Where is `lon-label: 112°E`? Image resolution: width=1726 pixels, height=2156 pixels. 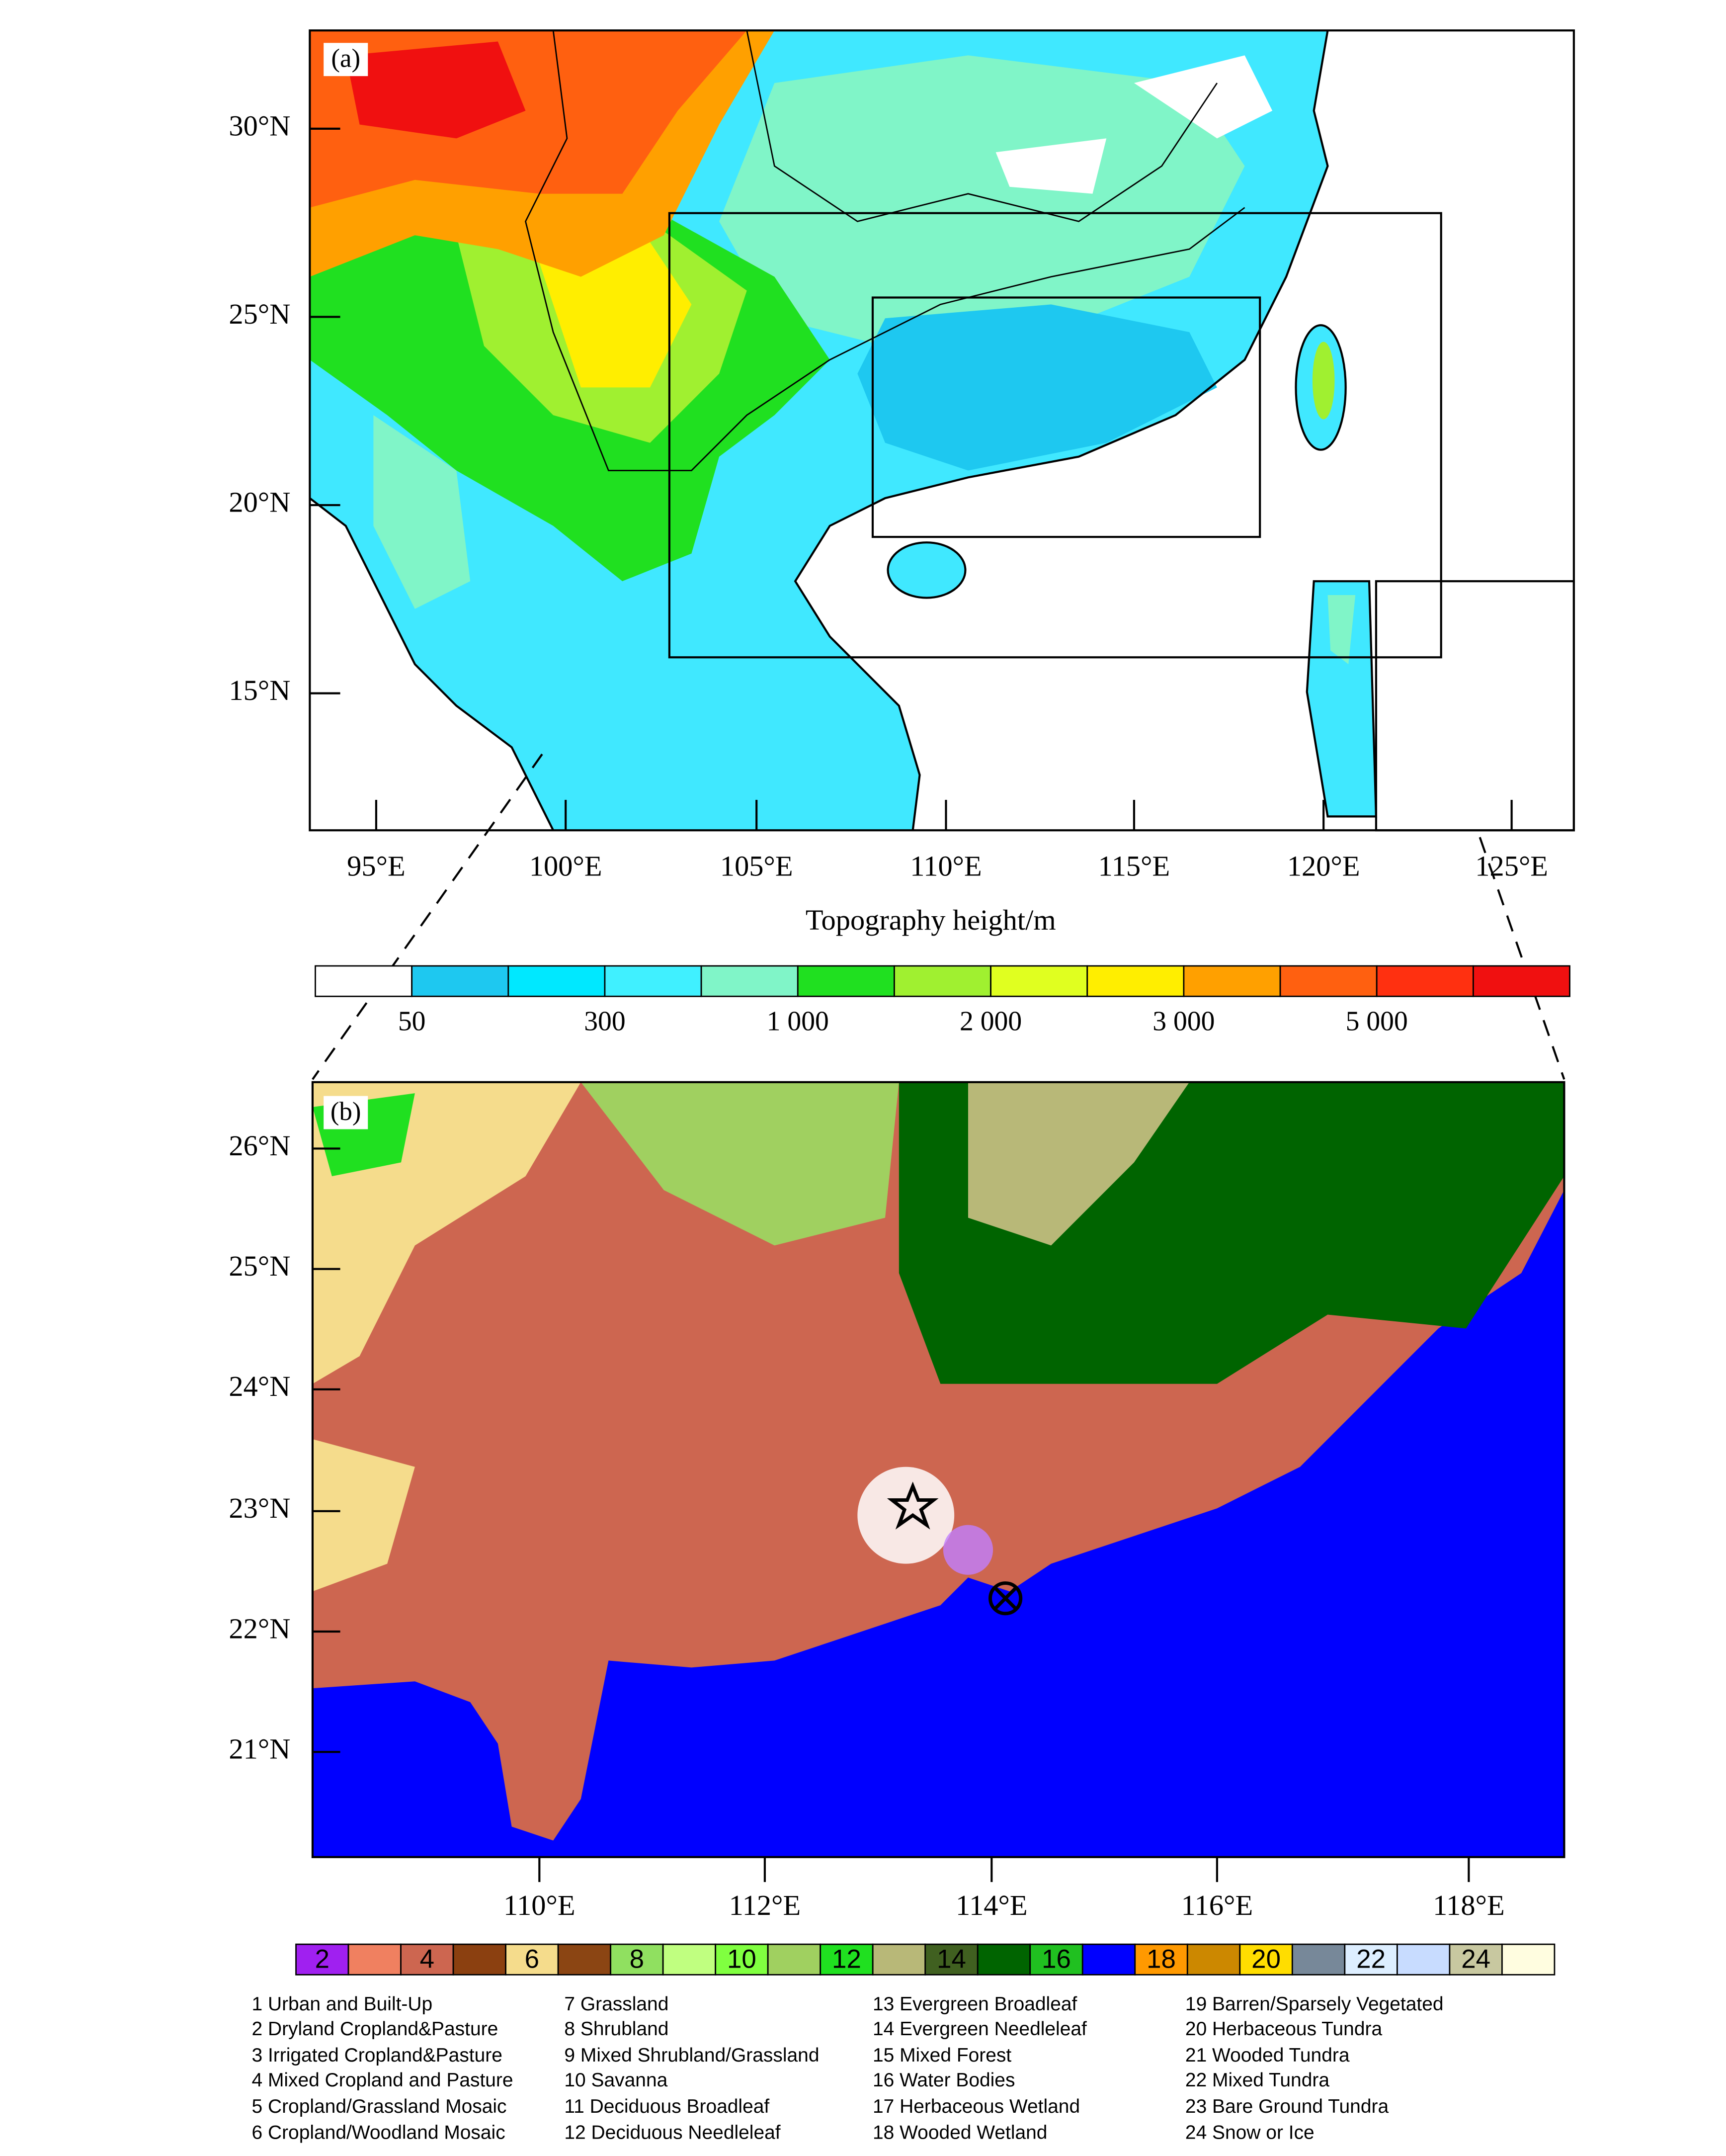 lon-label: 112°E is located at coordinates (765, 1905).